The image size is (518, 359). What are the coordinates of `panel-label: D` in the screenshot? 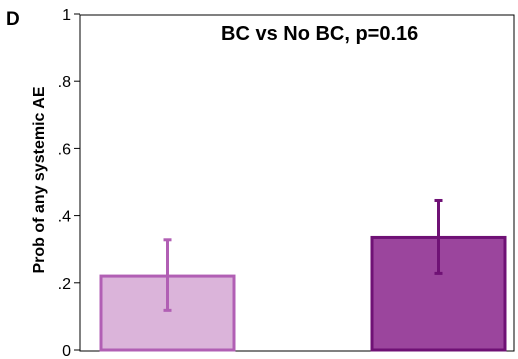 It's located at (13, 19).